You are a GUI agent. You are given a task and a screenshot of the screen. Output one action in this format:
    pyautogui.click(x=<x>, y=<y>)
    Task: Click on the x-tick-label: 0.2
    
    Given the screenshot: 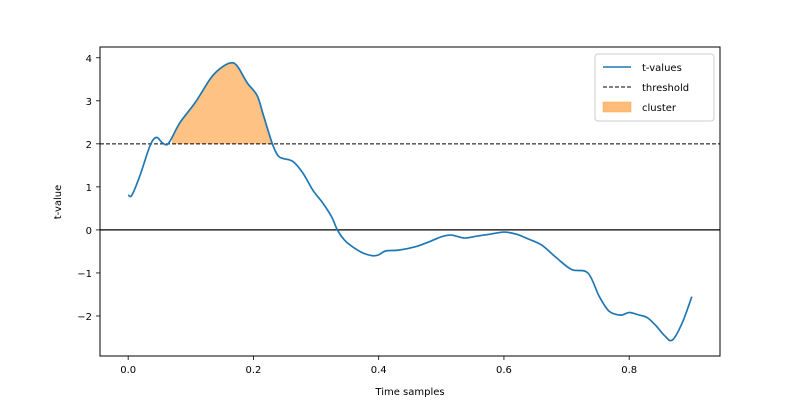 What is the action you would take?
    pyautogui.click(x=253, y=370)
    